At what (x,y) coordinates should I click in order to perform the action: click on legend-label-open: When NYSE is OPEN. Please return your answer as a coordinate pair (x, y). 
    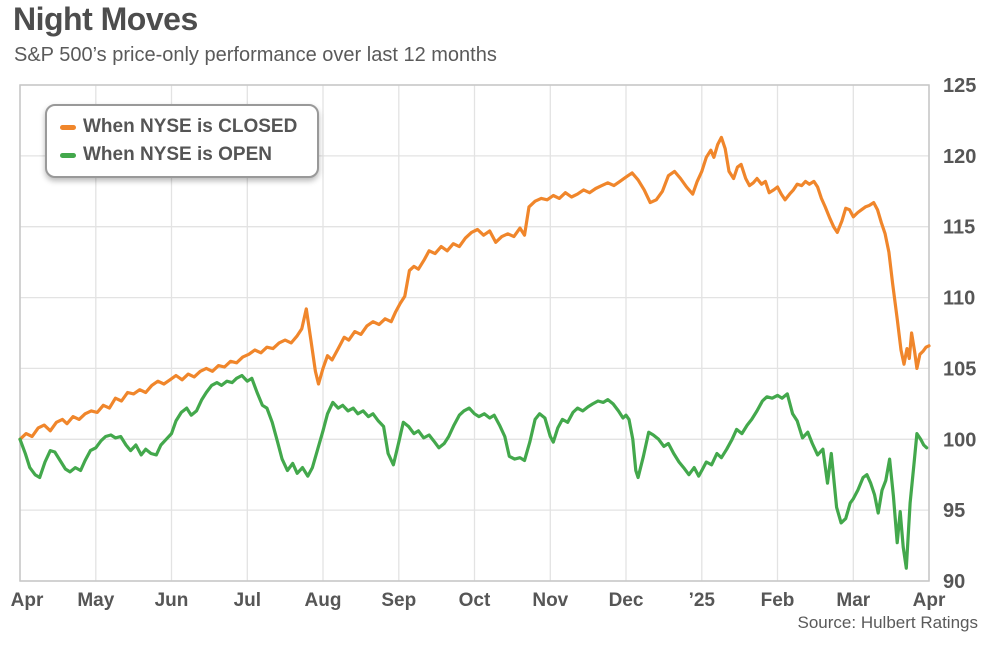
    Looking at the image, I should click on (177, 154).